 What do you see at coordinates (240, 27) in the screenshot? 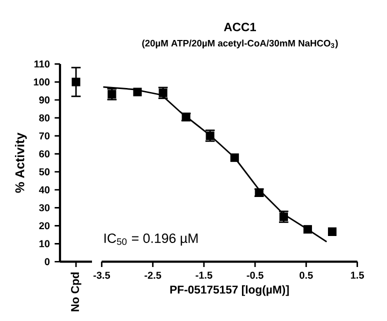
I see `chart-title: ACC1` at bounding box center [240, 27].